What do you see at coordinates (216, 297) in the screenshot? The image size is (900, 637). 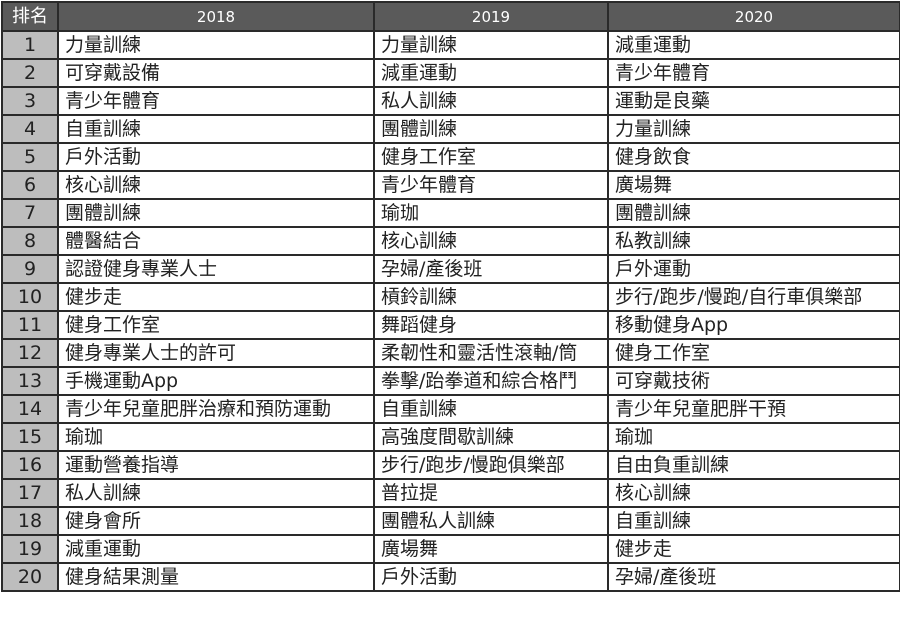 I see `cell-2018: 健步走` at bounding box center [216, 297].